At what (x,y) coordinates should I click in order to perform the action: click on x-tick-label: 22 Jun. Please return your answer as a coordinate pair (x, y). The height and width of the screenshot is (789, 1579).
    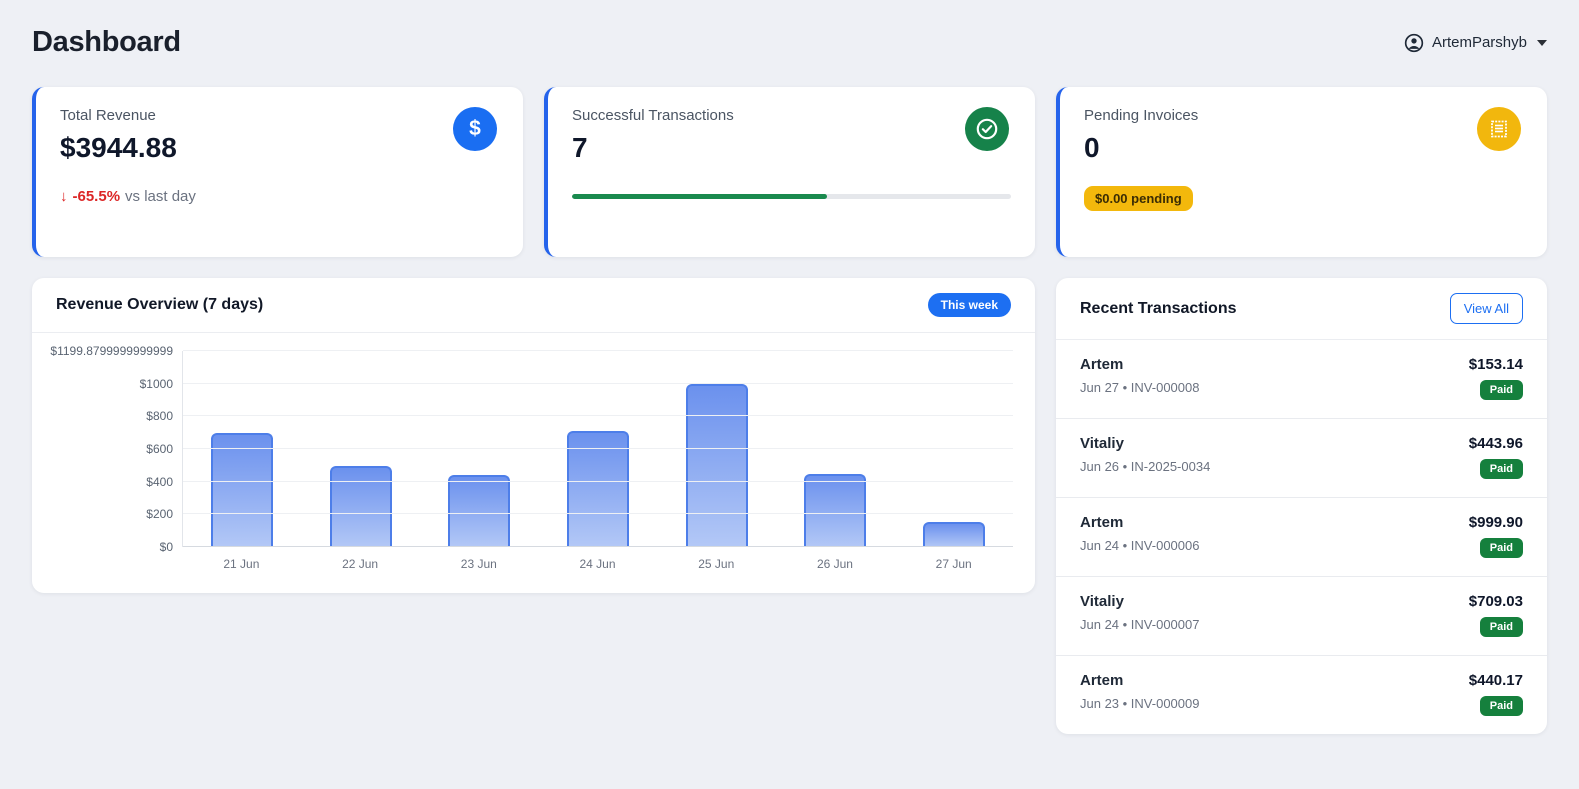
    Looking at the image, I should click on (360, 564).